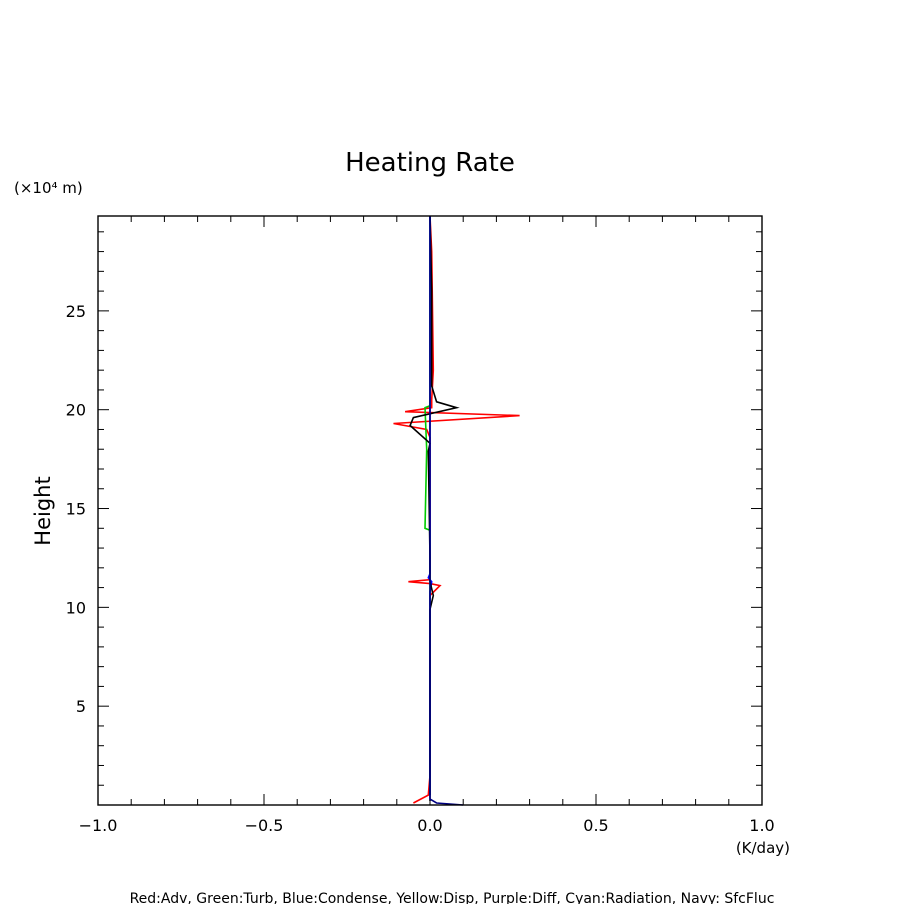  I want to click on y-unit-label: (×10⁴ m), so click(48, 188).